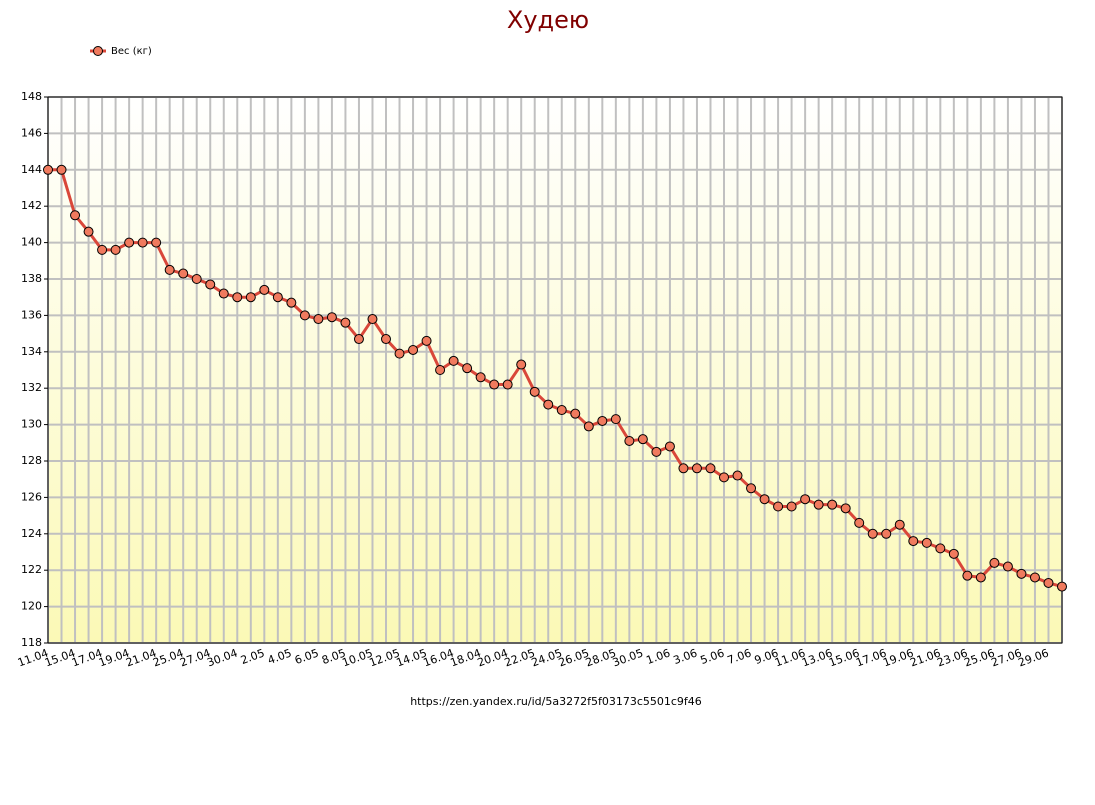  Describe the element at coordinates (131, 51) in the screenshot. I see `legend-label: Вес (кг)` at that location.